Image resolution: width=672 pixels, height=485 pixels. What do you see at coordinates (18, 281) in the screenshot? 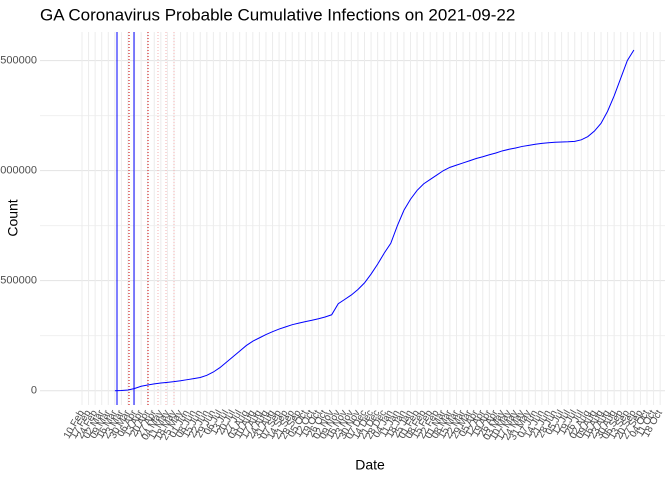
I see `y-tick-label: 500000` at bounding box center [18, 281].